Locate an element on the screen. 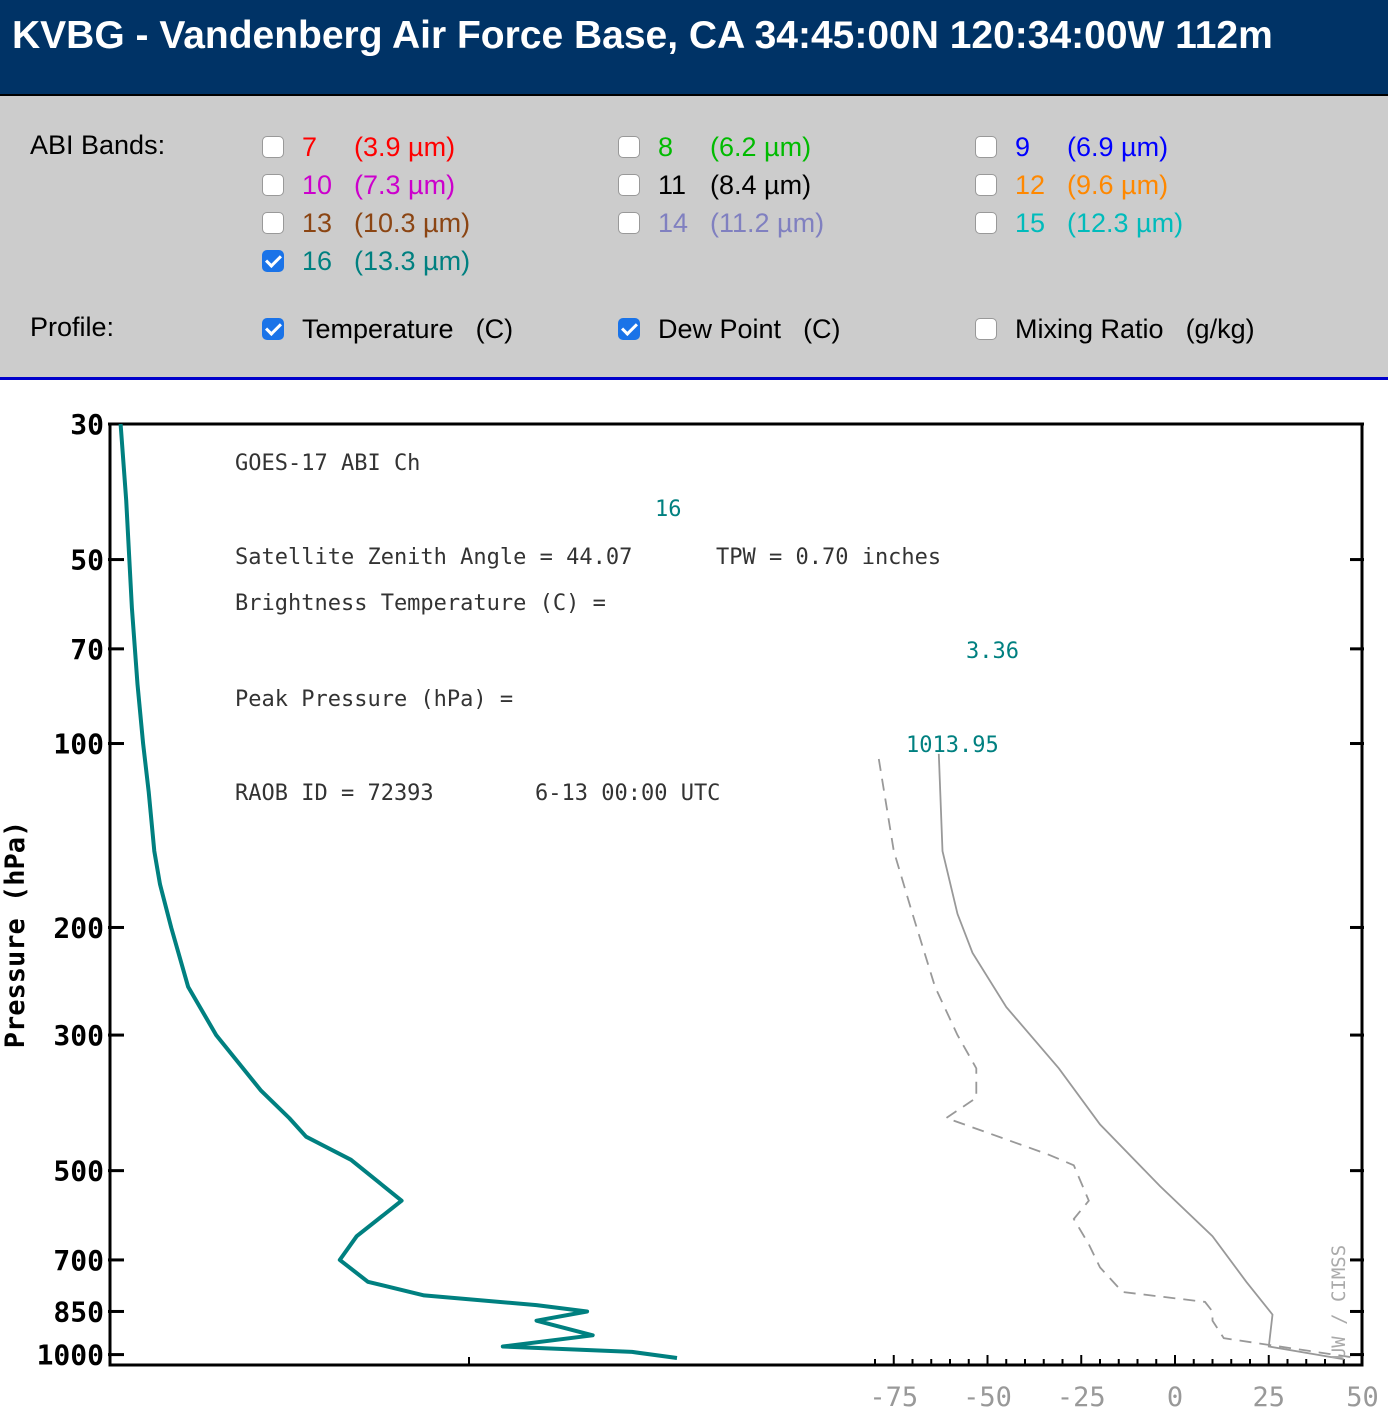  band-option-14: 14 (11.2 µm) is located at coordinates (721, 223).